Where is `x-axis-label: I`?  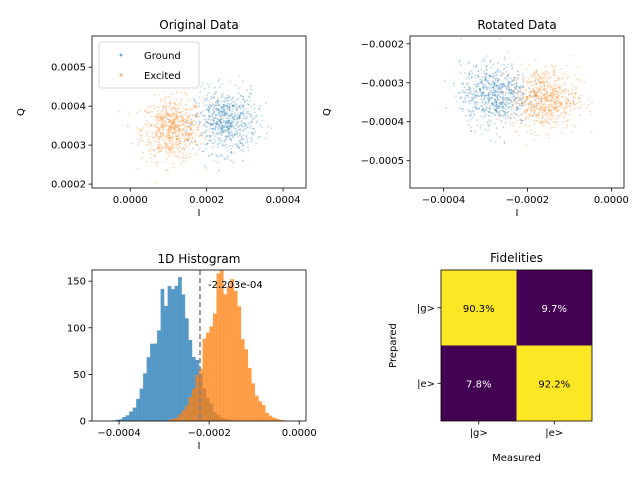 x-axis-label: I is located at coordinates (199, 446).